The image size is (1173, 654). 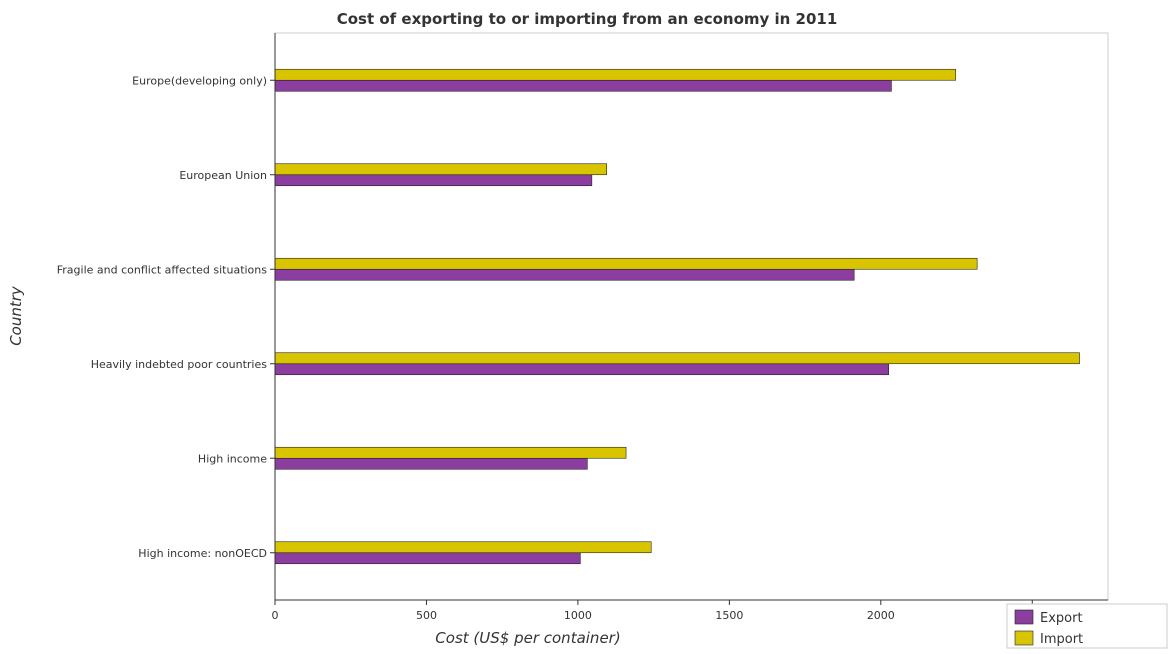 I want to click on x-tick-label: 1000, so click(x=578, y=615).